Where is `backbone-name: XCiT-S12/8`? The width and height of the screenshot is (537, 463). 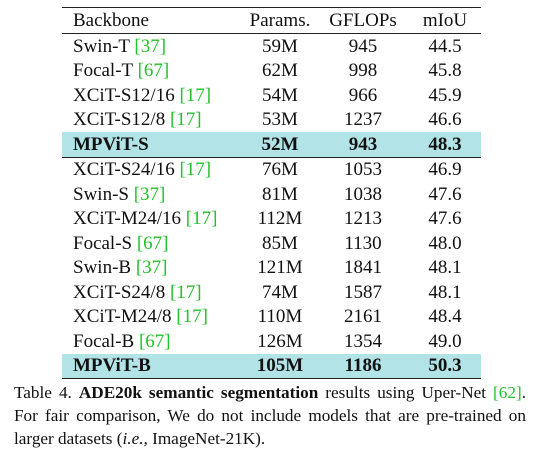 backbone-name: XCiT-S12/8 is located at coordinates (121, 120).